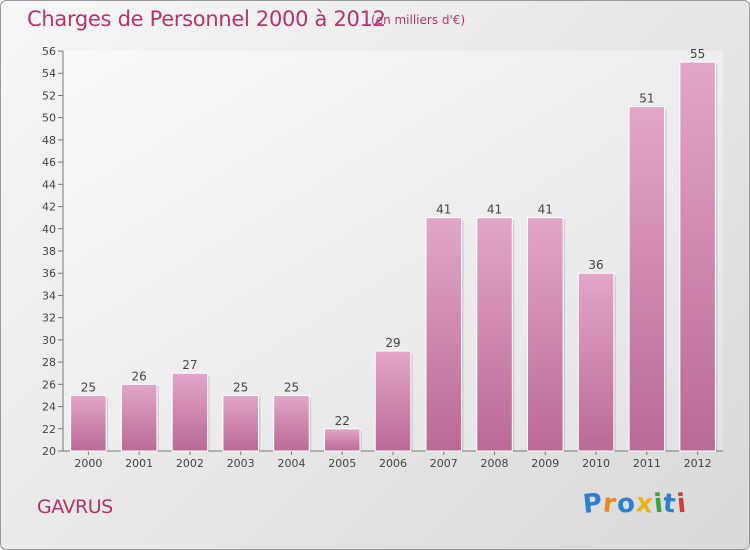 The width and height of the screenshot is (750, 550). What do you see at coordinates (49, 162) in the screenshot?
I see `y-tick-label: 46` at bounding box center [49, 162].